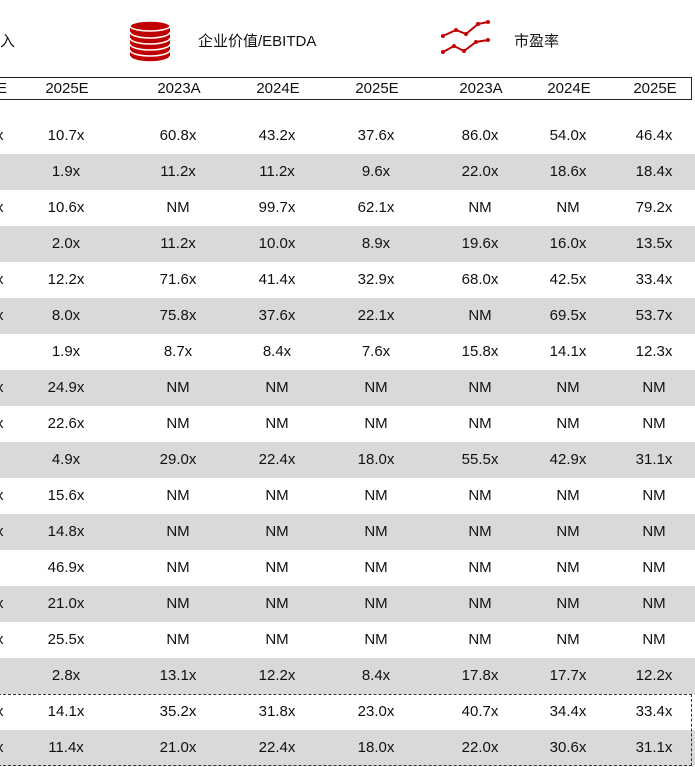 The height and width of the screenshot is (767, 695). What do you see at coordinates (654, 171) in the screenshot?
I see `table-cell: 18.4x` at bounding box center [654, 171].